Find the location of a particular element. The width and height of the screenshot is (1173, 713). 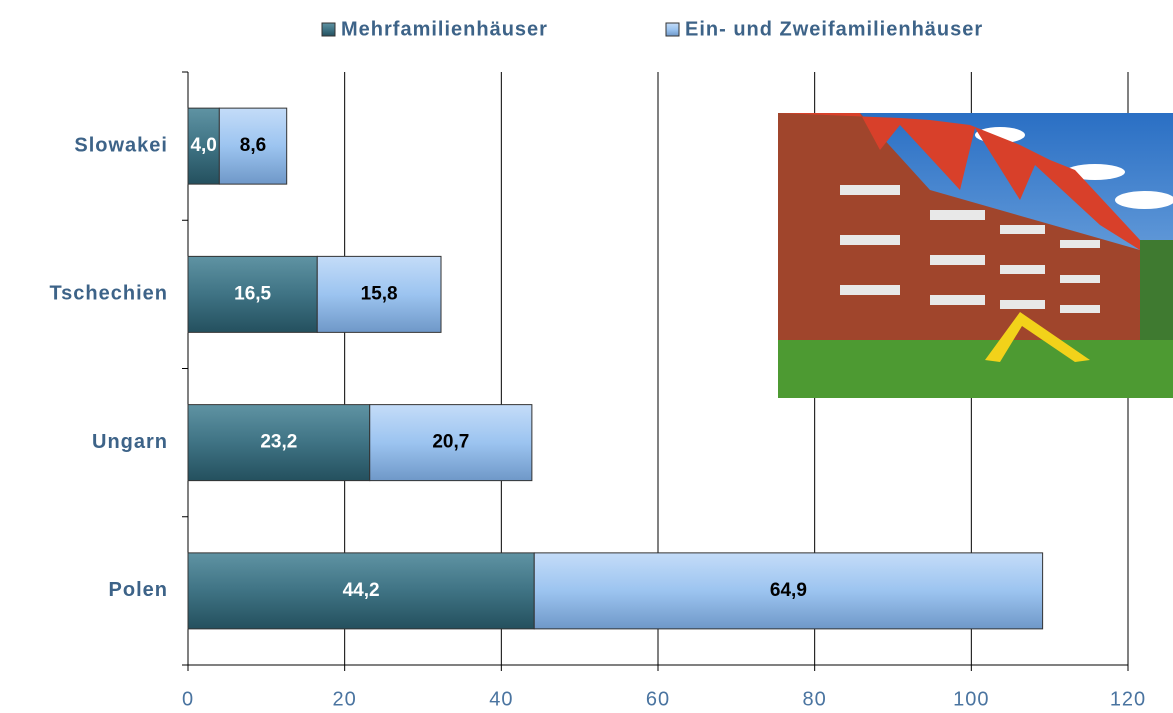

value-label: 23,2 is located at coordinates (278, 442).